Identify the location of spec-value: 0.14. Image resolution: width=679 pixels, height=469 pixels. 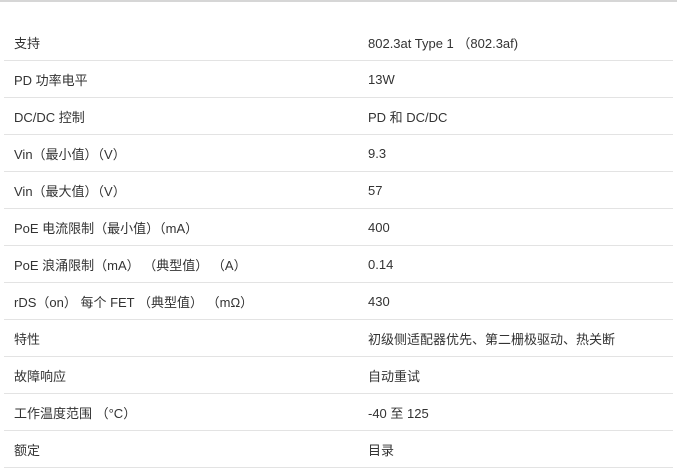
(520, 264).